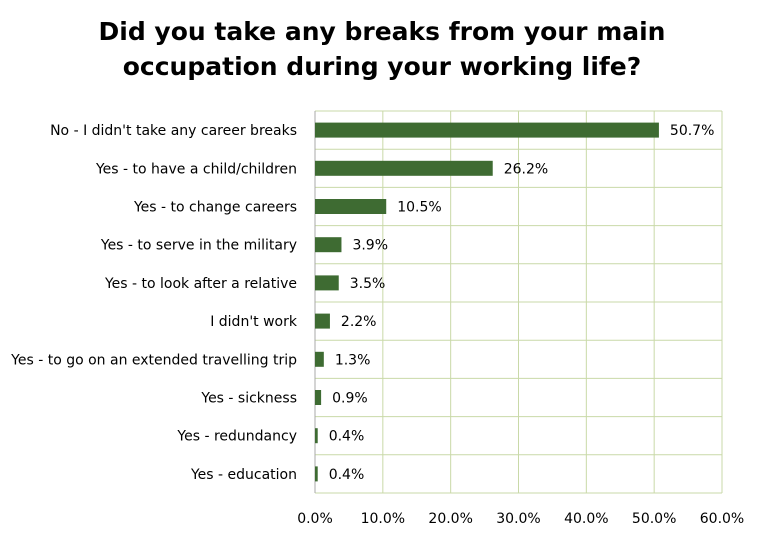 The image size is (764, 538). Describe the element at coordinates (383, 519) in the screenshot. I see `x-tick-label: 10.0%` at that location.